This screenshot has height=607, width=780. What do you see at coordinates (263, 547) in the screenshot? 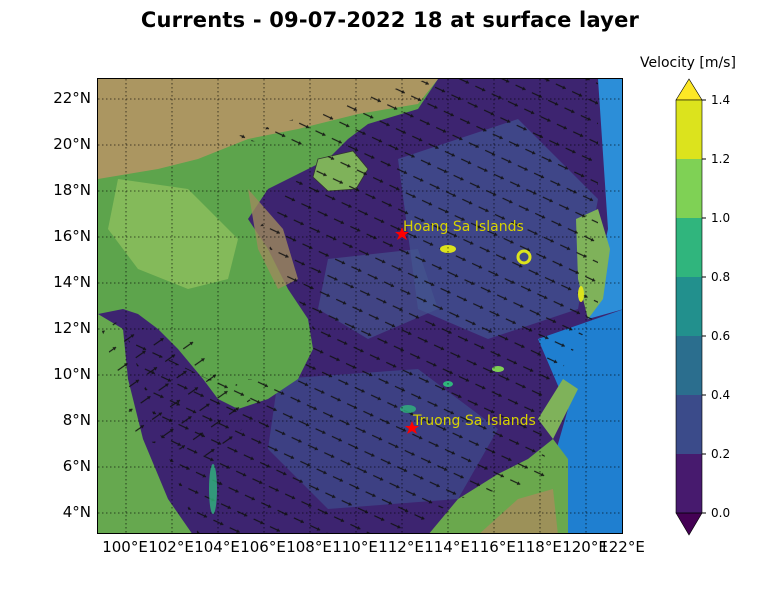
I see `x-tick-label: 106°E` at bounding box center [263, 547].